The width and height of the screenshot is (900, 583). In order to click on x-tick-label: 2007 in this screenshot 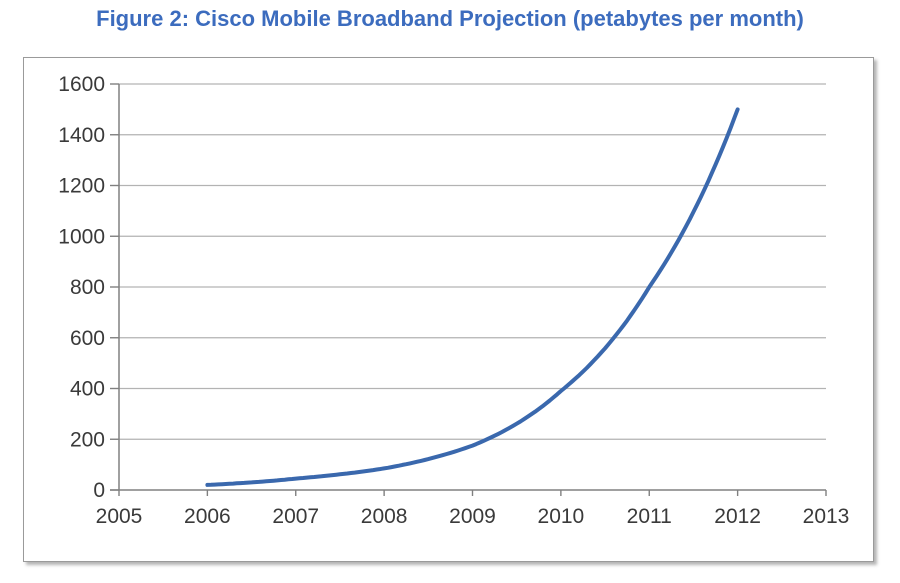, I will do `click(295, 516)`.